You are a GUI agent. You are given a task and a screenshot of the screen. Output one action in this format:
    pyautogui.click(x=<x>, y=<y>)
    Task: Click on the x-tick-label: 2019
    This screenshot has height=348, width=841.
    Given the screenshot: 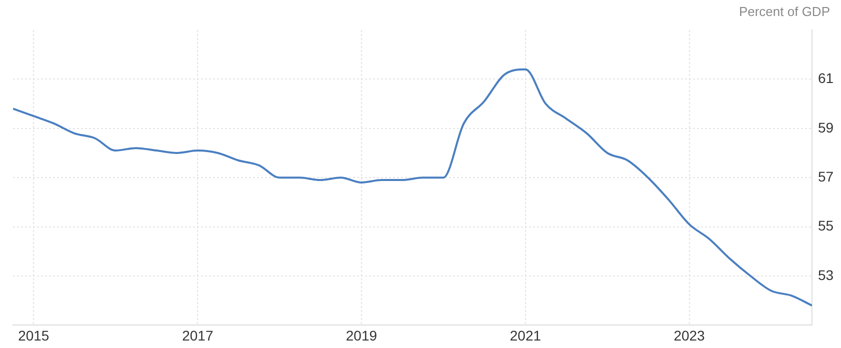 What is the action you would take?
    pyautogui.click(x=362, y=335)
    